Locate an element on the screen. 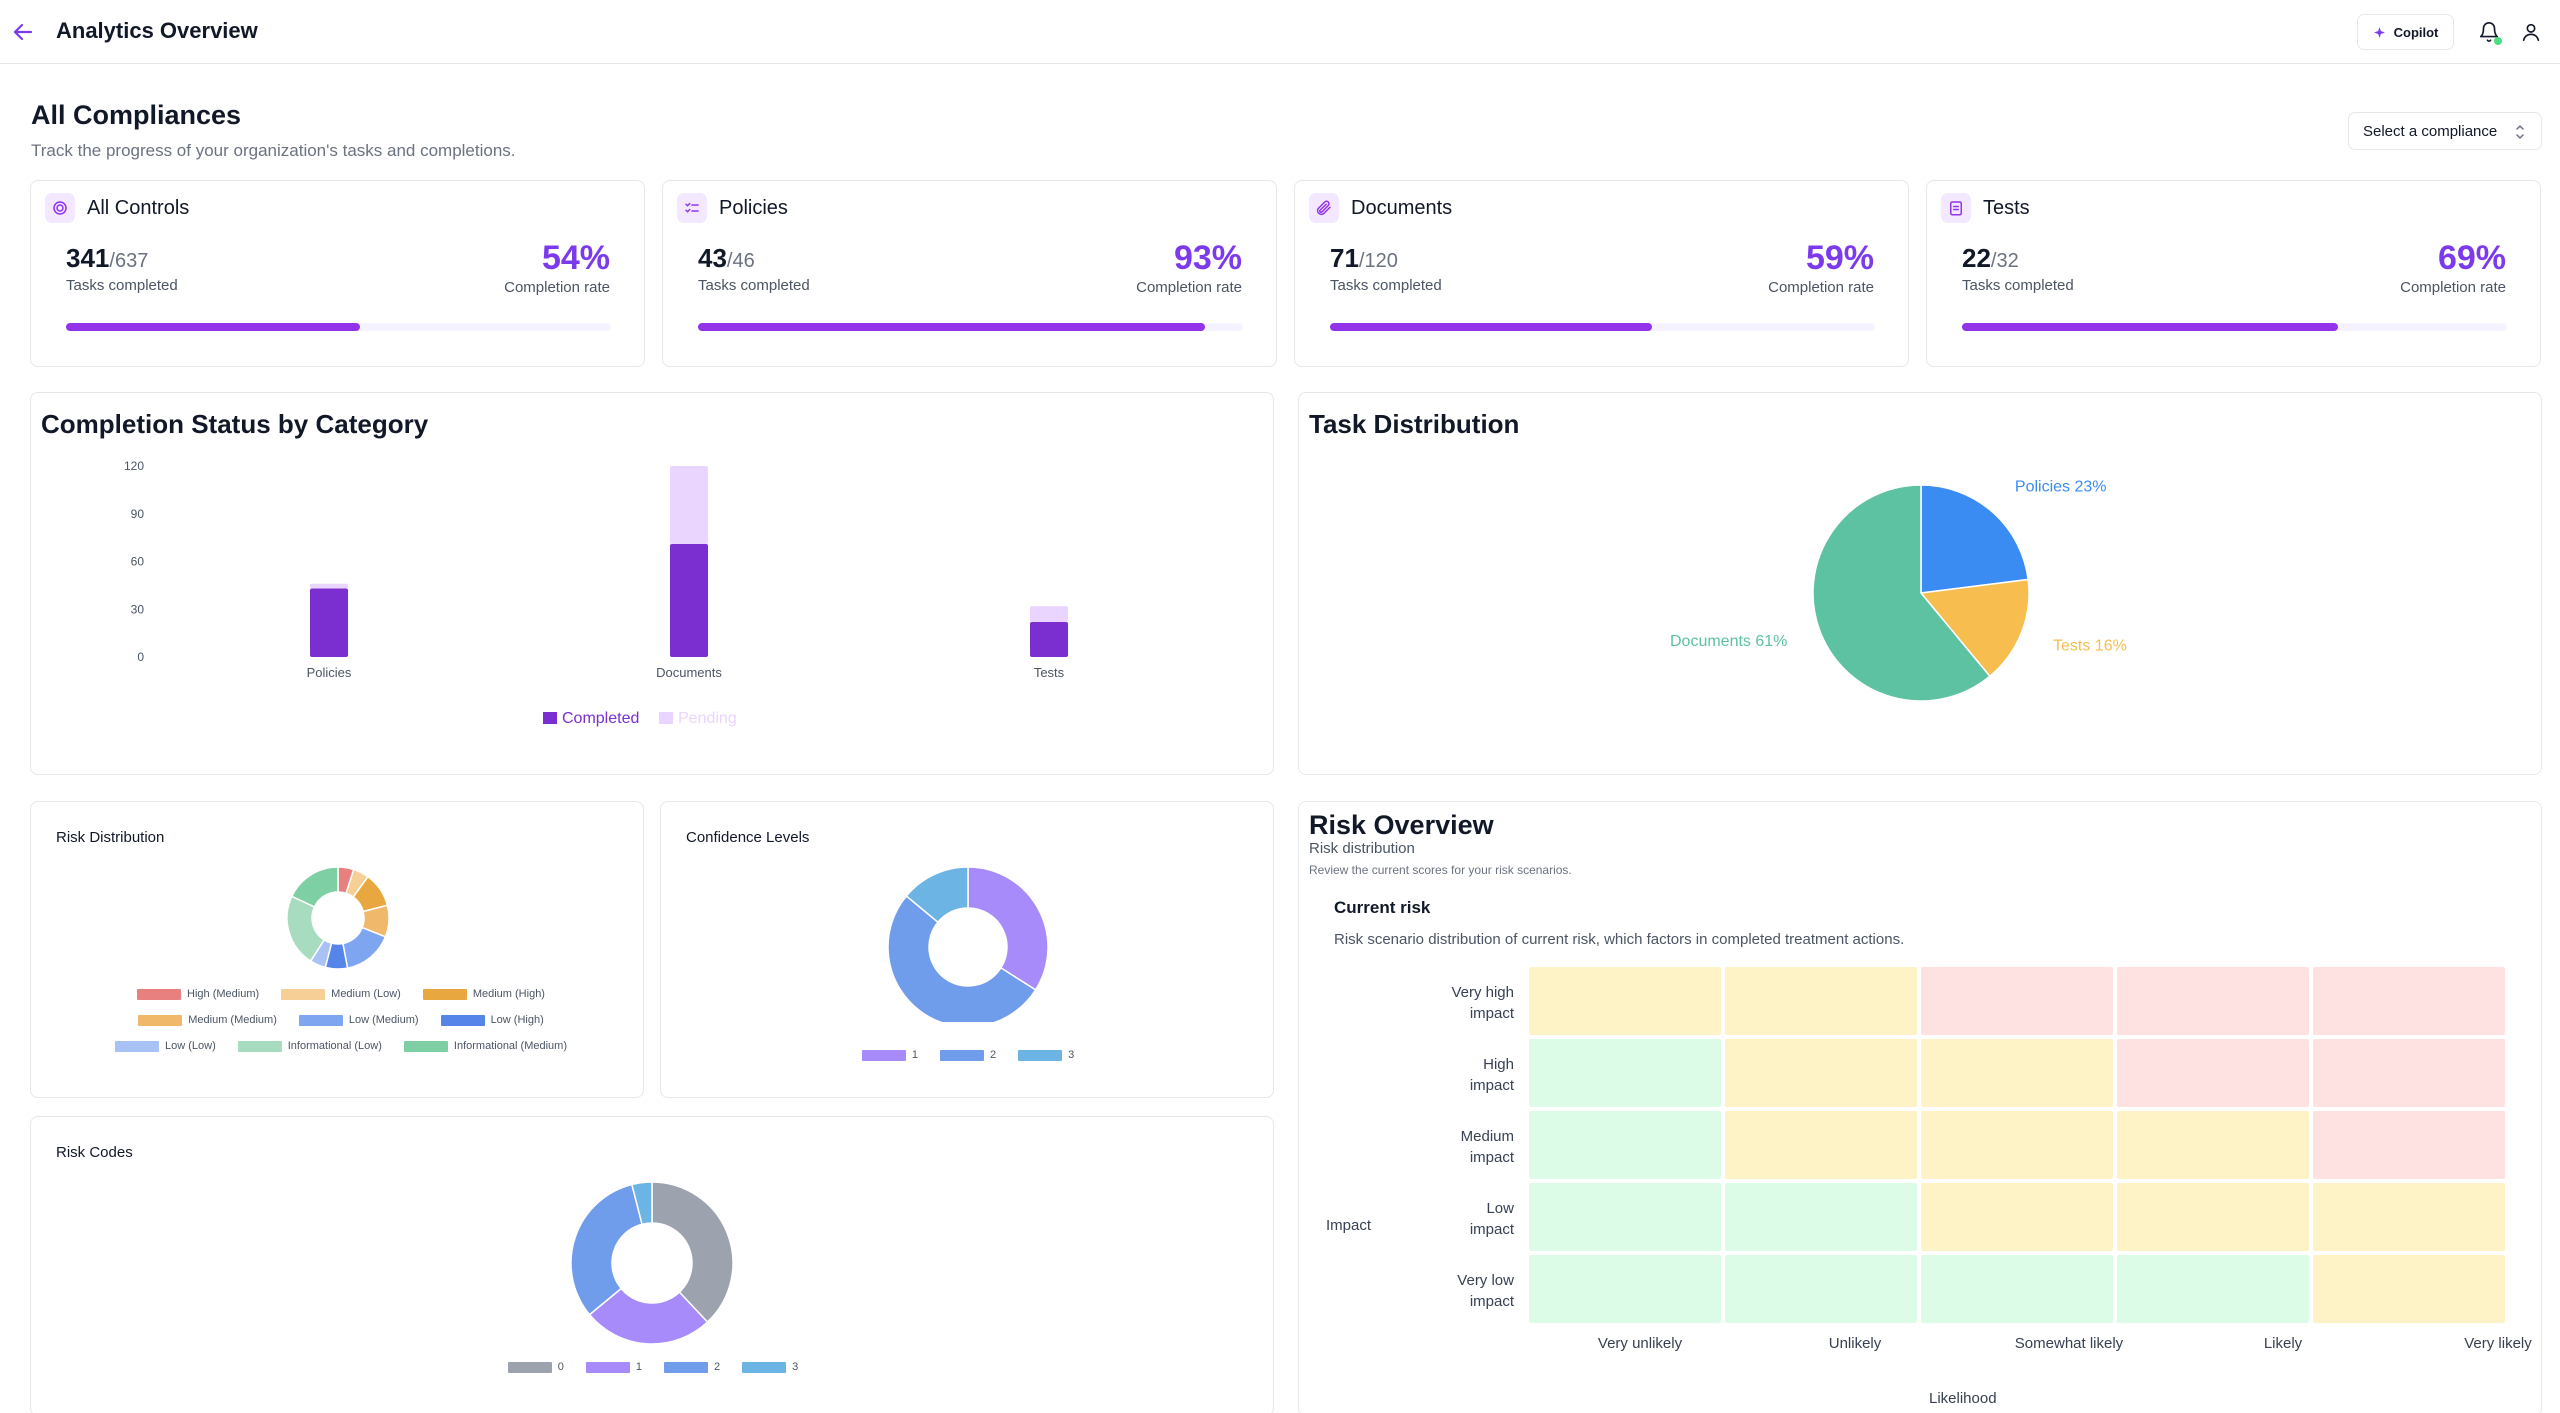 The width and height of the screenshot is (2560, 1413). compliance-select: Select a compliance is located at coordinates (2445, 131).